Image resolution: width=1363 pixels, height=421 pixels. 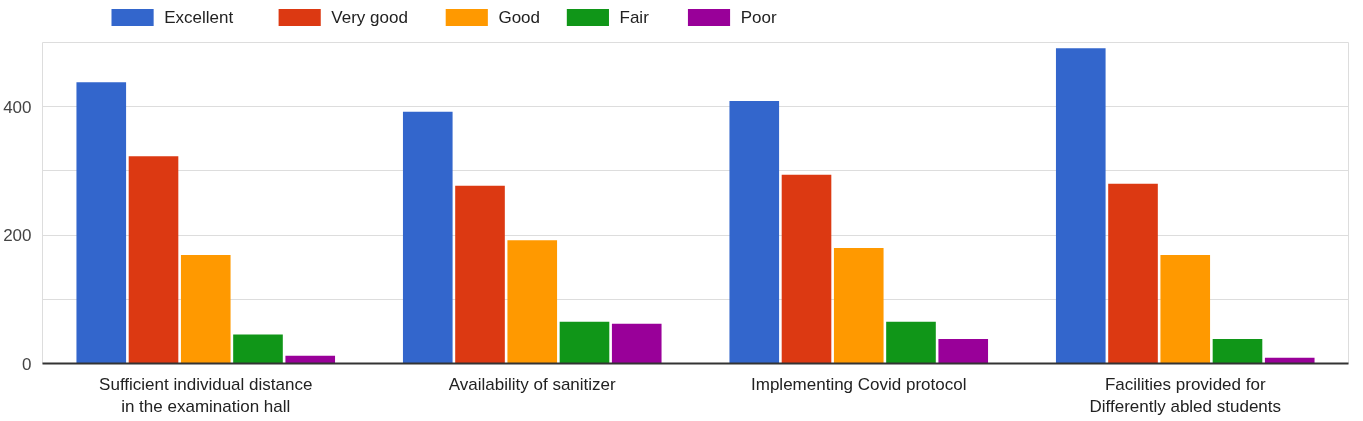 What do you see at coordinates (532, 384) in the screenshot?
I see `x-tick-label: Availability of sanitizer` at bounding box center [532, 384].